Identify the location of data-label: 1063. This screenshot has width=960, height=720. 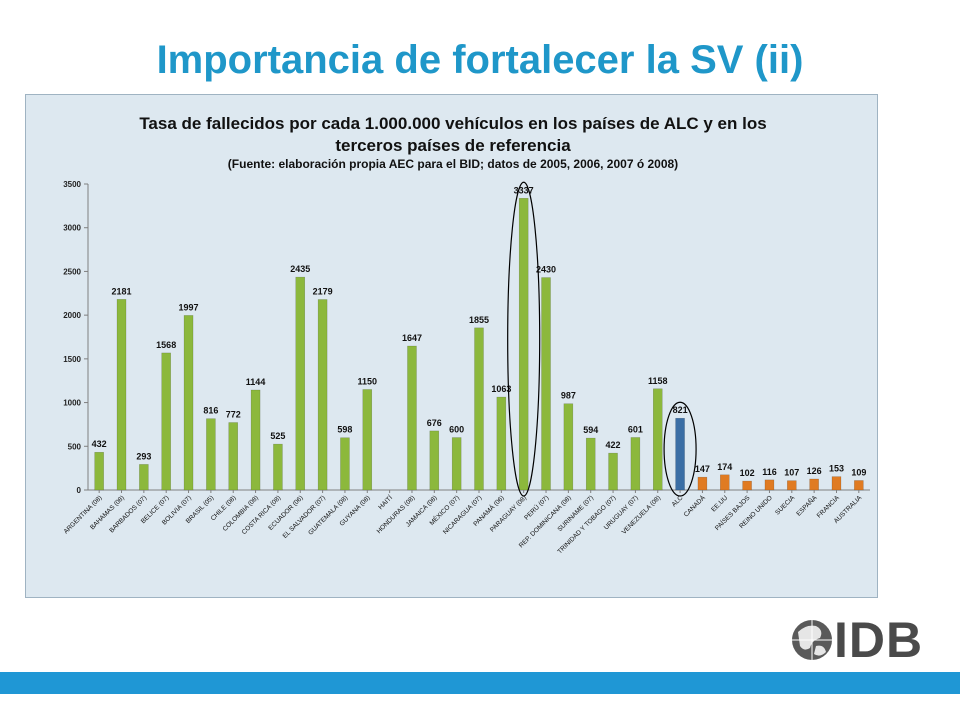
(501, 389).